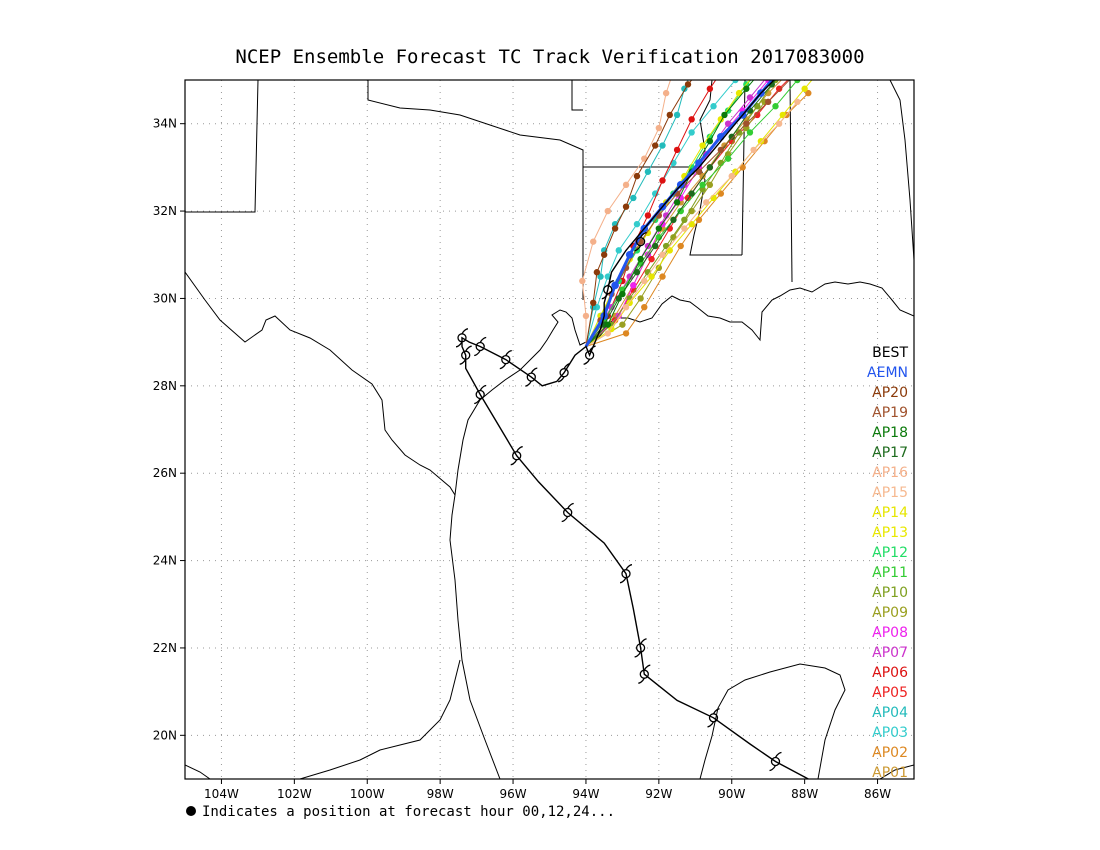  What do you see at coordinates (877, 794) in the screenshot?
I see `x-tick-label: 86W` at bounding box center [877, 794].